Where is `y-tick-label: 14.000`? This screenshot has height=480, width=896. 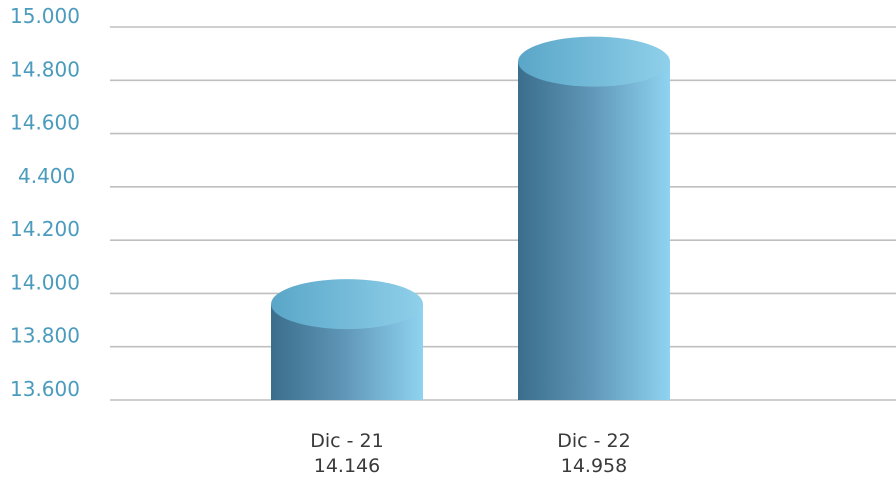 y-tick-label: 14.000 is located at coordinates (45, 282).